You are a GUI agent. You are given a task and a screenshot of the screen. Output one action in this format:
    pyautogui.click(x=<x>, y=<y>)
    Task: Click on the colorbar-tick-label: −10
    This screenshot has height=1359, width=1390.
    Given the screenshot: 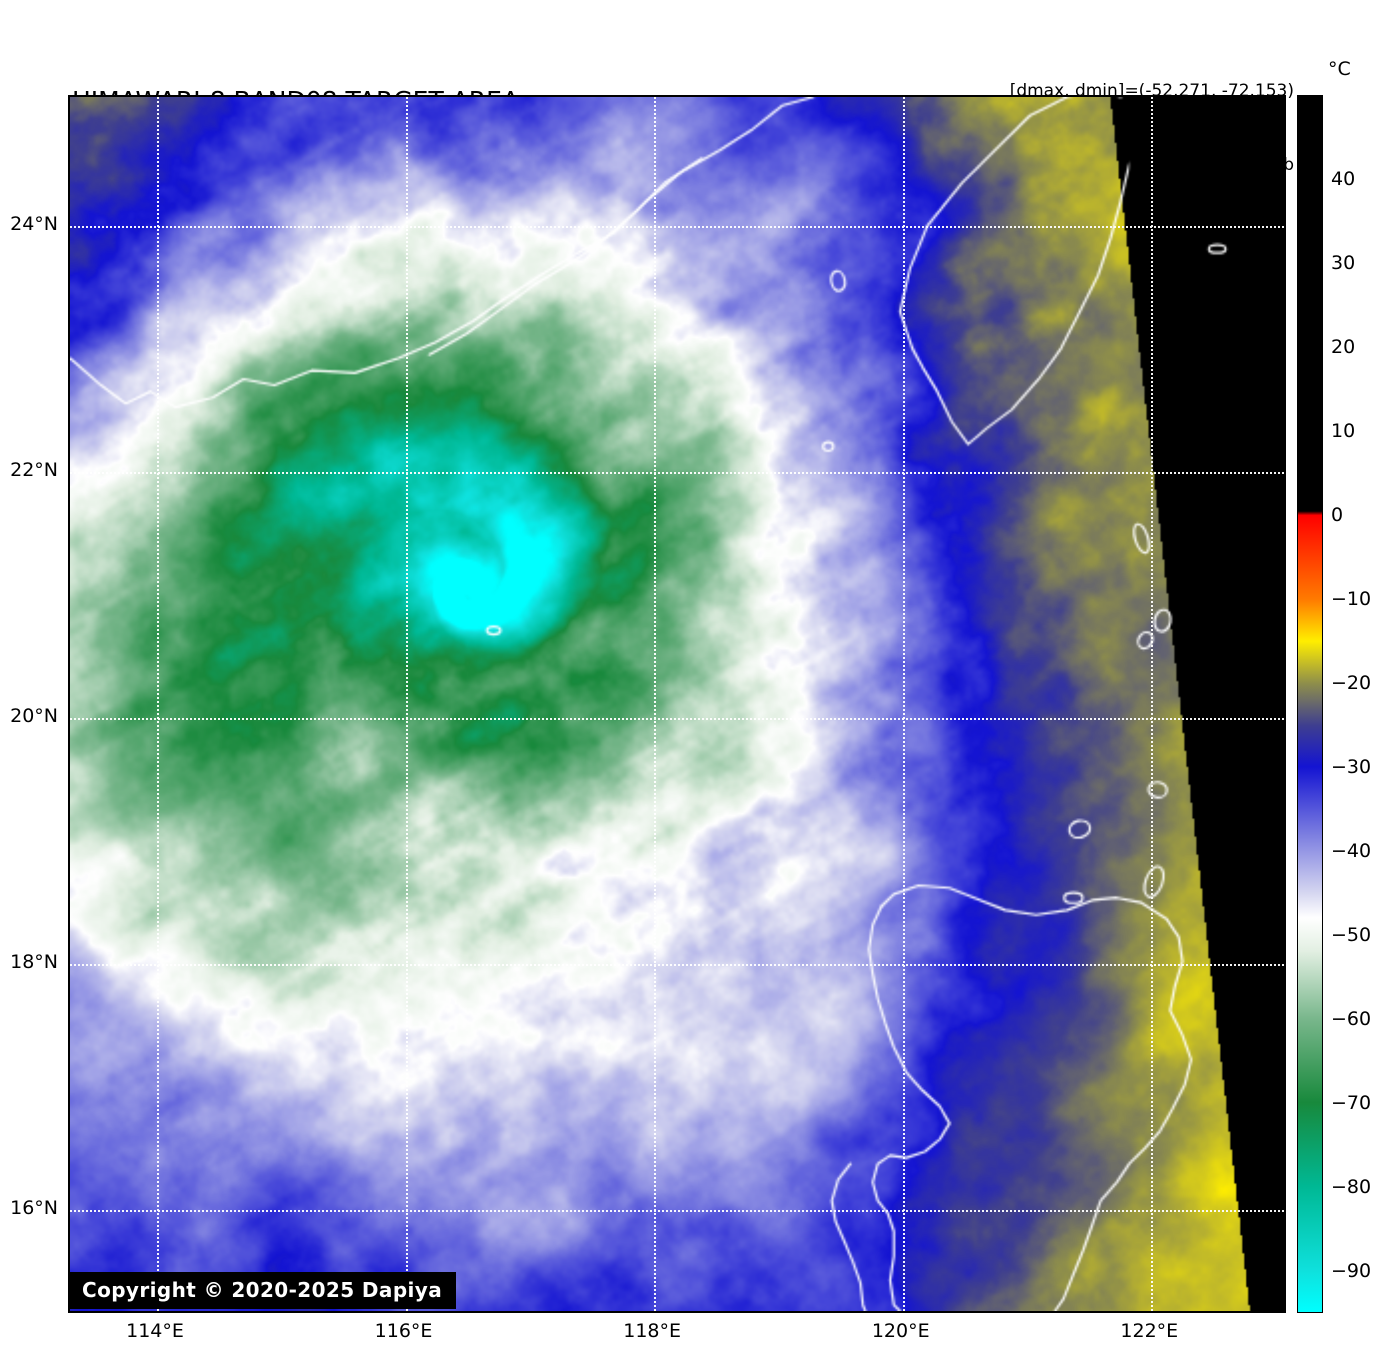 What is the action you would take?
    pyautogui.click(x=1351, y=599)
    